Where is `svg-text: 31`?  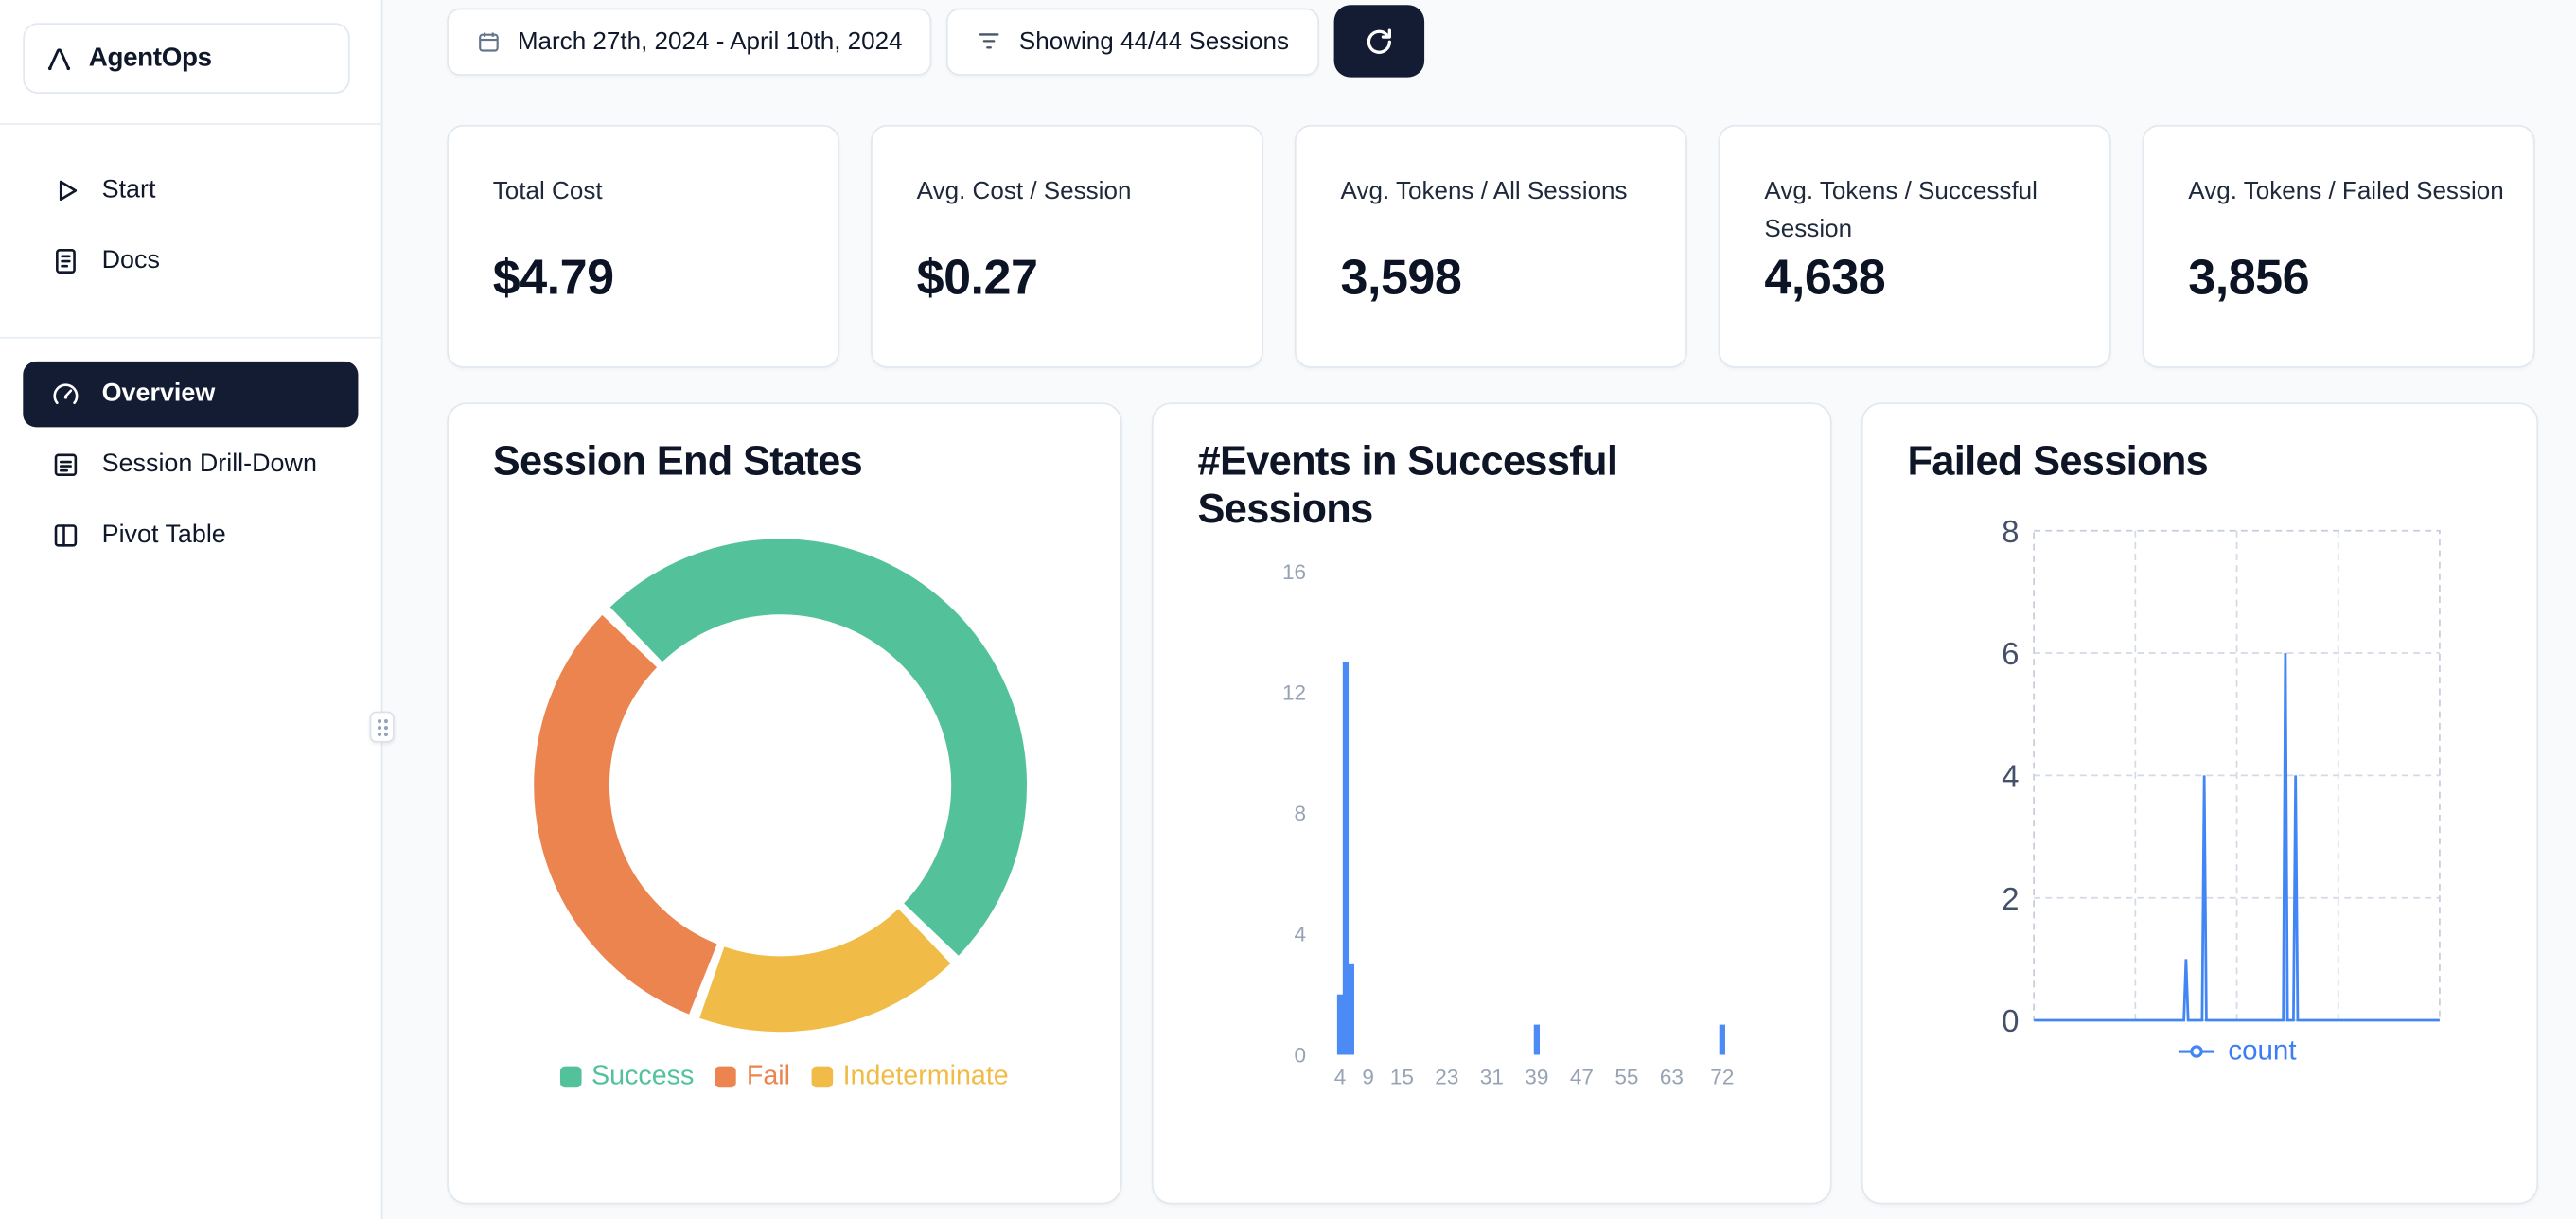 svg-text: 31 is located at coordinates (1492, 1077).